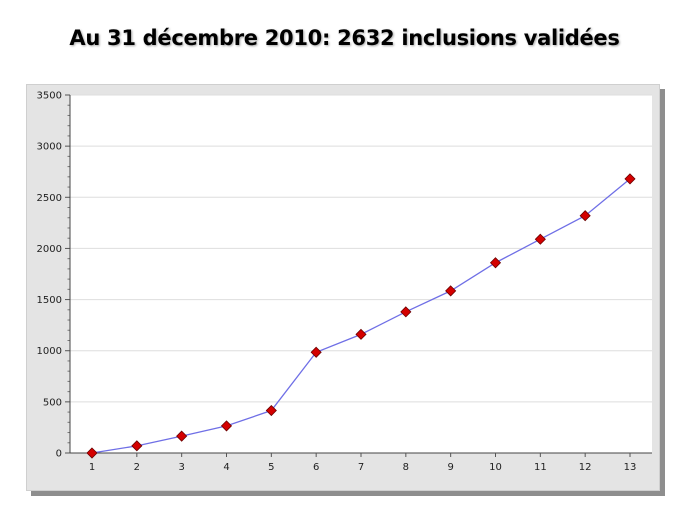 The image size is (689, 517). Describe the element at coordinates (540, 467) in the screenshot. I see `x-tick-label: 11` at that location.